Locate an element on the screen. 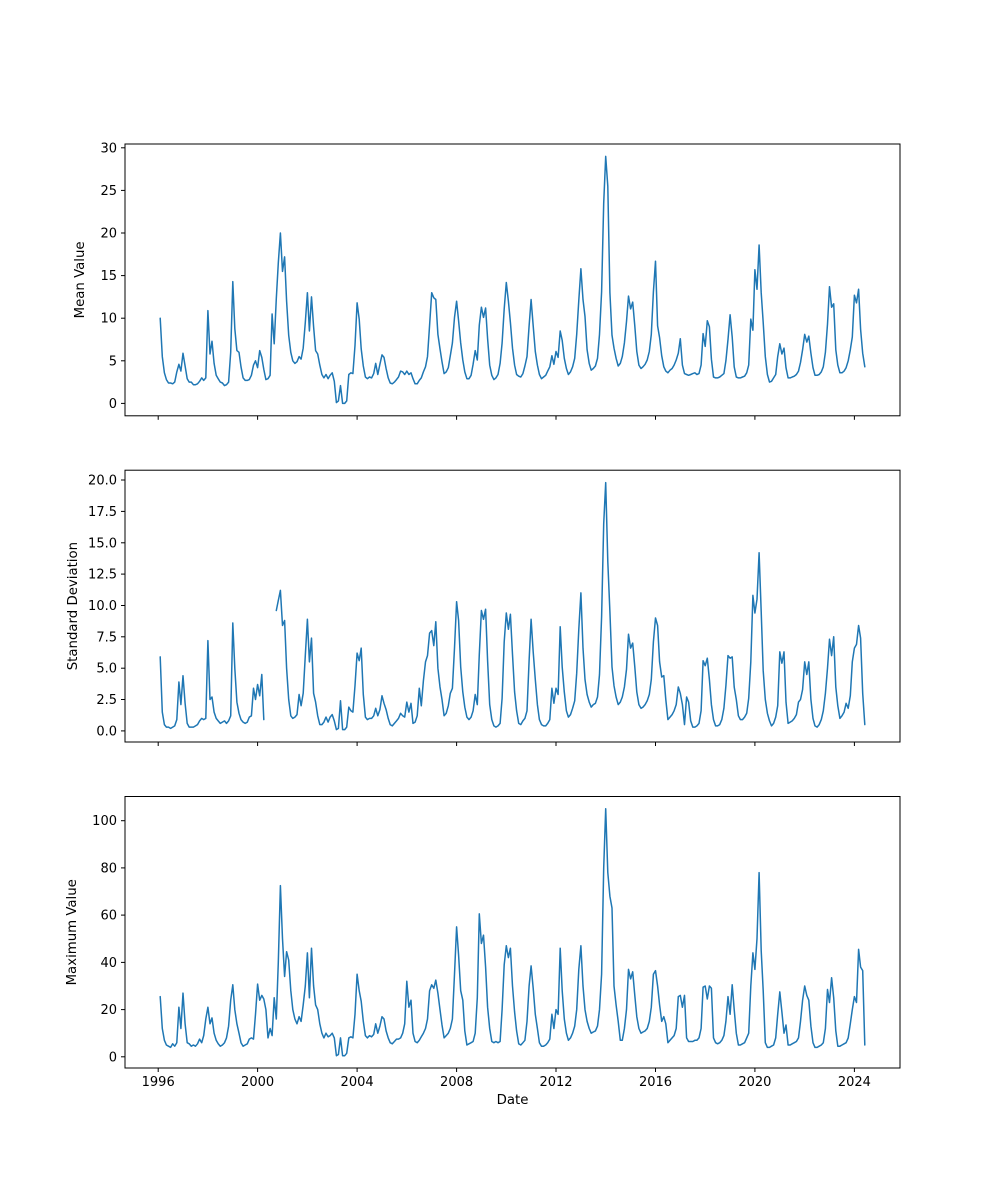 The height and width of the screenshot is (1200, 1000). x-tick-label: 2024 is located at coordinates (854, 1082).